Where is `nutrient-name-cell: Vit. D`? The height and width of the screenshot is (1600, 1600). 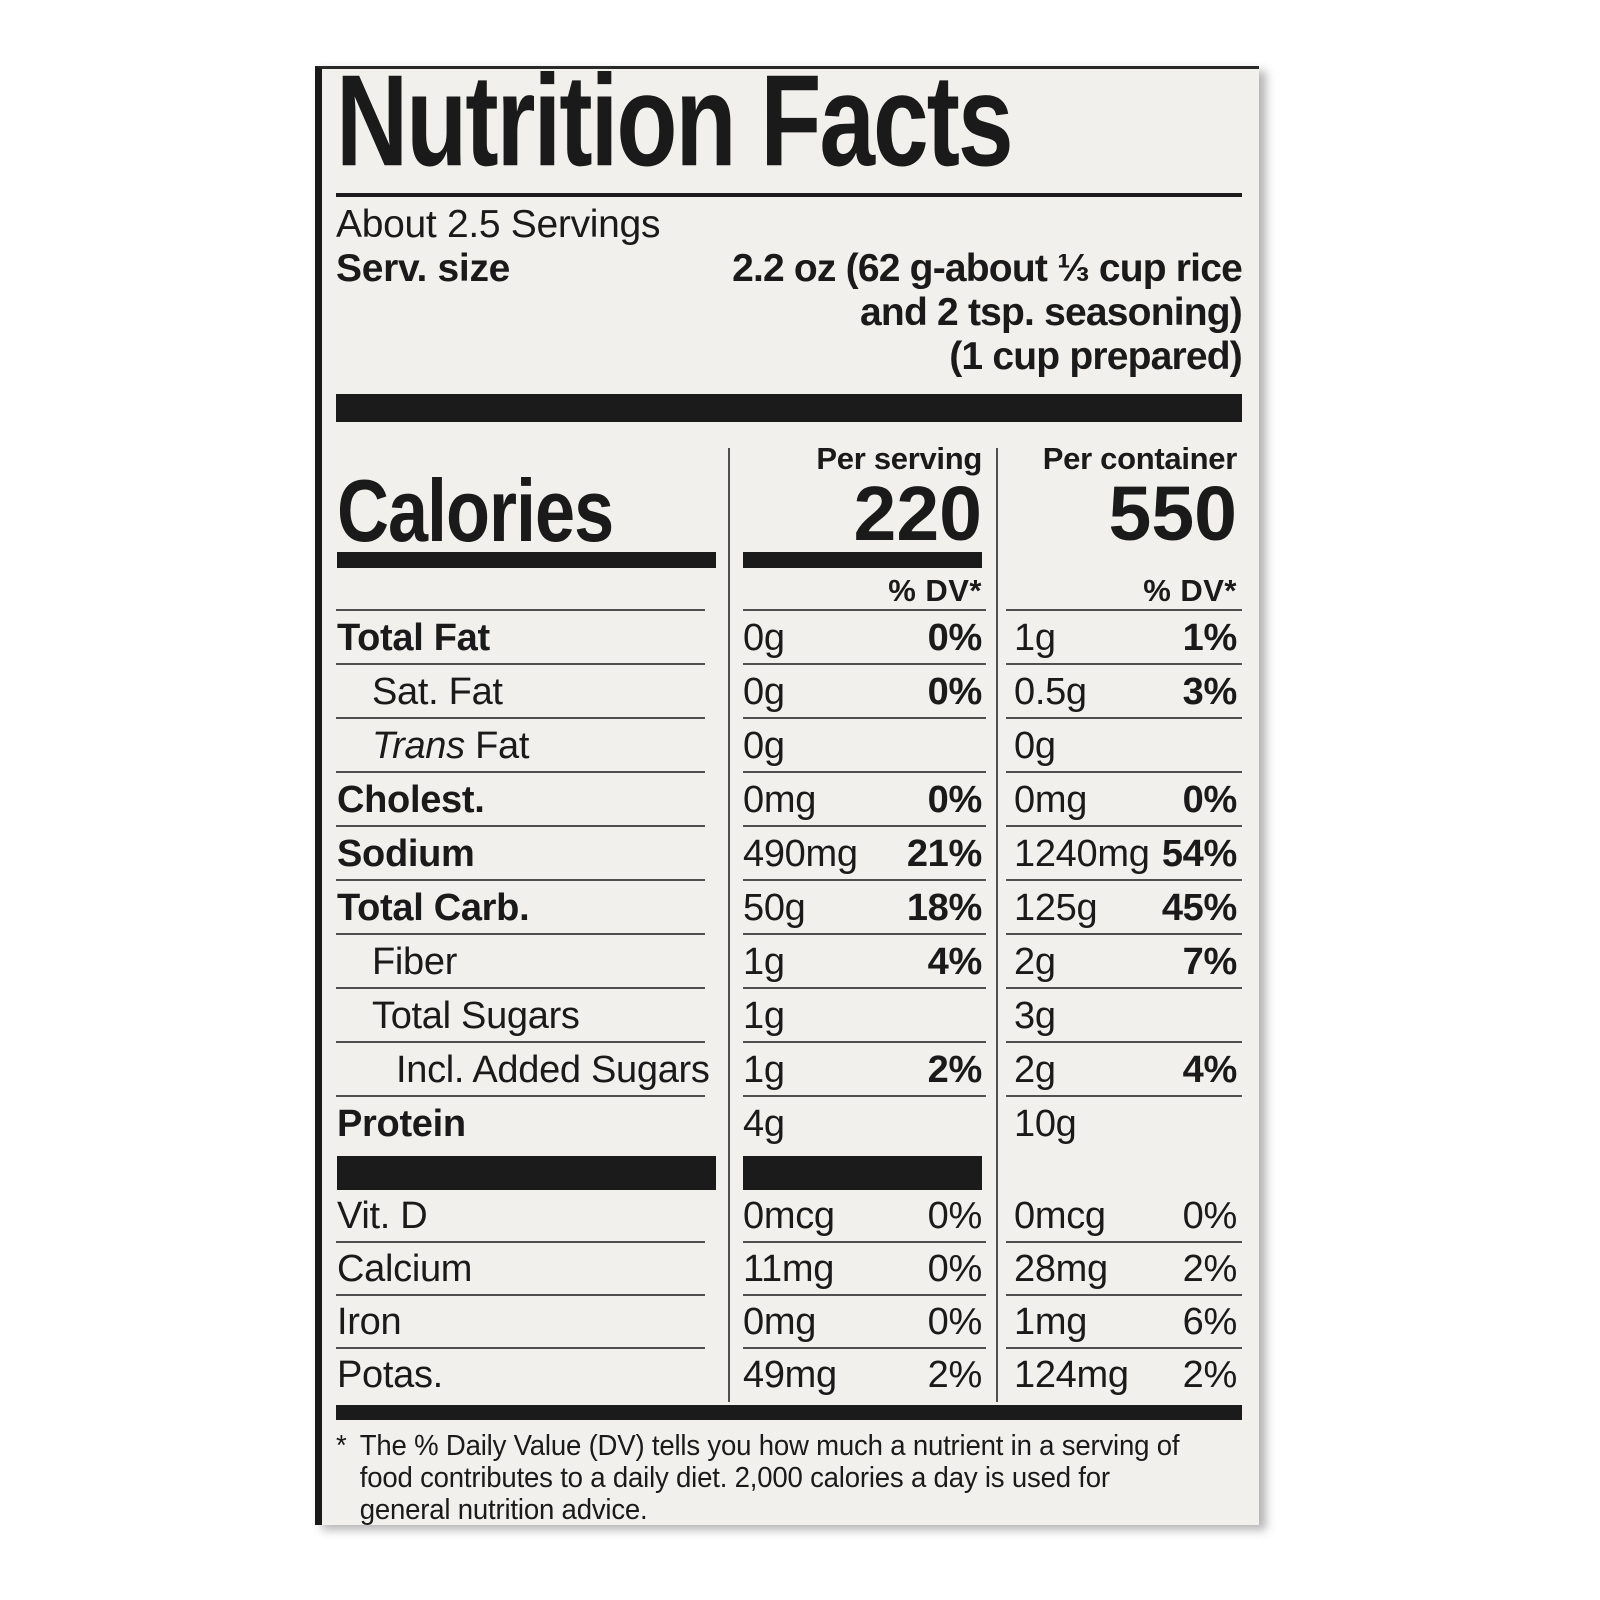 nutrient-name-cell: Vit. D is located at coordinates (532, 1216).